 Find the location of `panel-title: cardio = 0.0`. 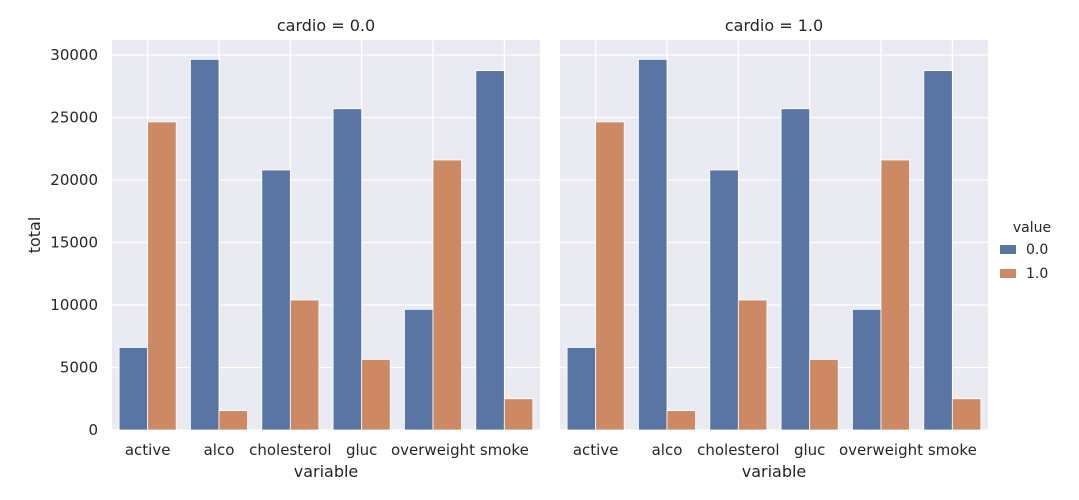

panel-title: cardio = 0.0 is located at coordinates (326, 25).